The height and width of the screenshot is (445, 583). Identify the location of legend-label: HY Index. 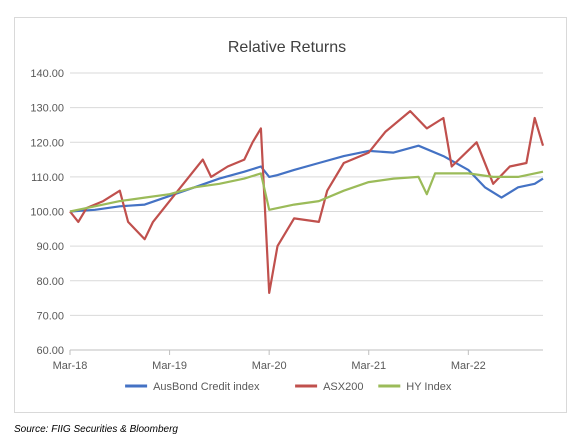
(429, 387).